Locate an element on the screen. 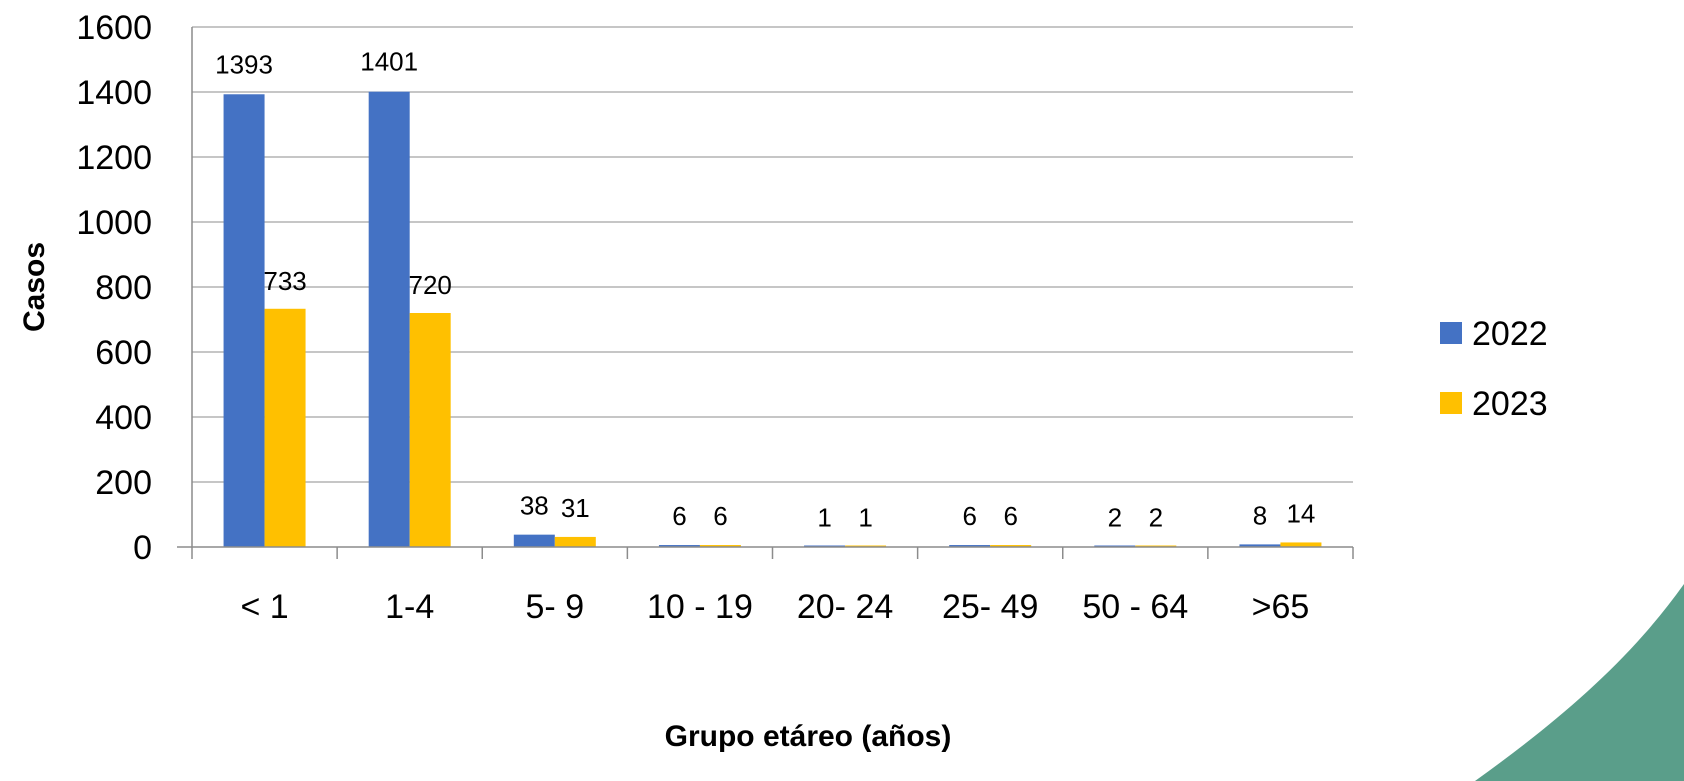  data-label-2023: 1 is located at coordinates (865, 518).